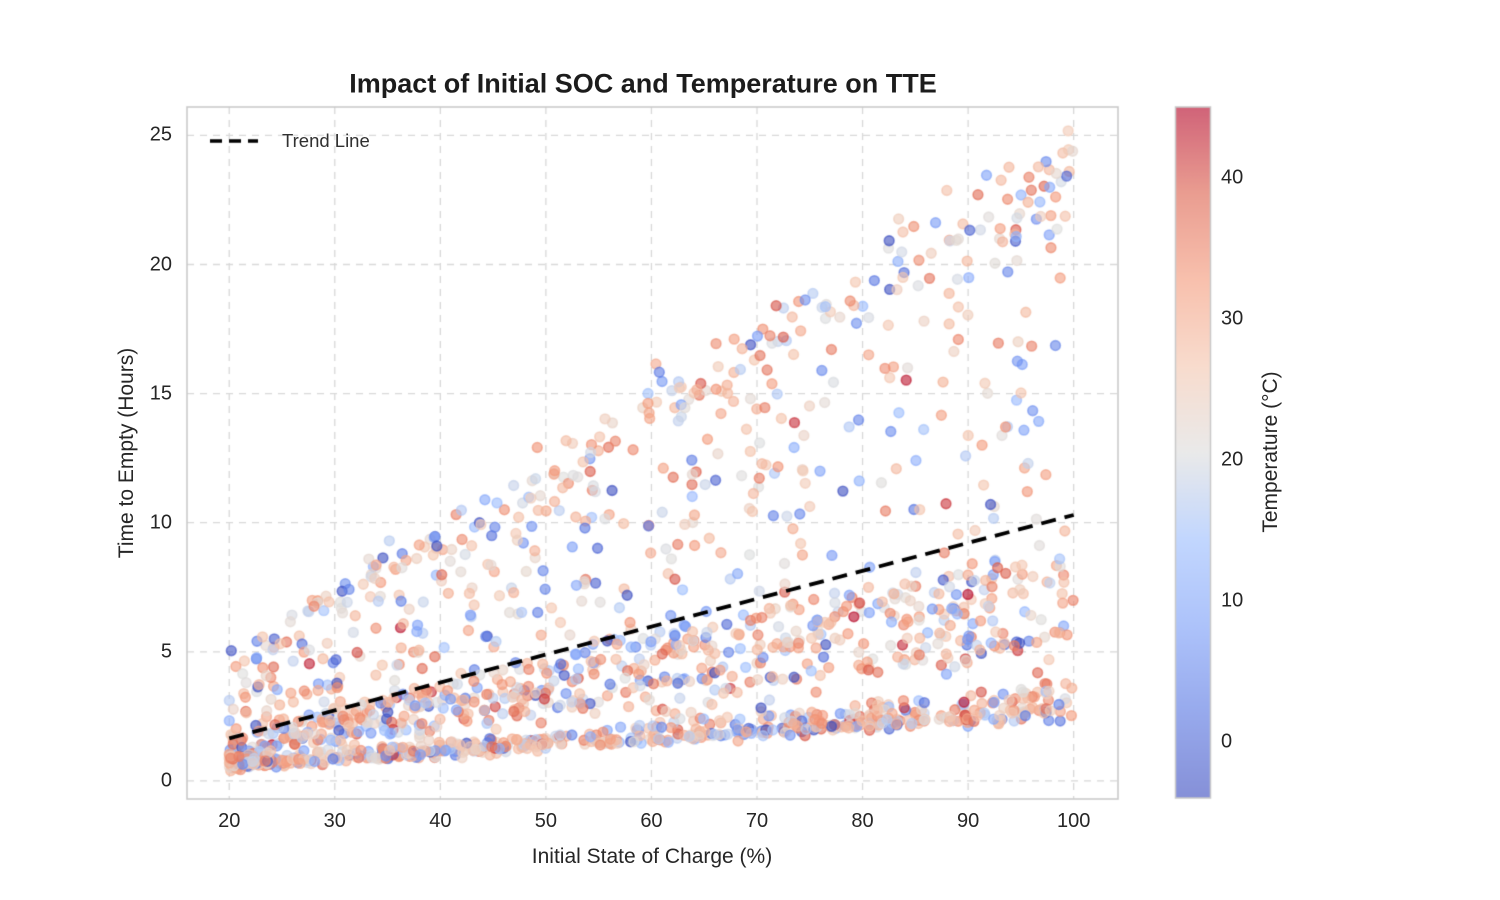 This screenshot has width=1500, height=900. Describe the element at coordinates (652, 856) in the screenshot. I see `x-axis-label: Initial State of Charge (%)` at that location.